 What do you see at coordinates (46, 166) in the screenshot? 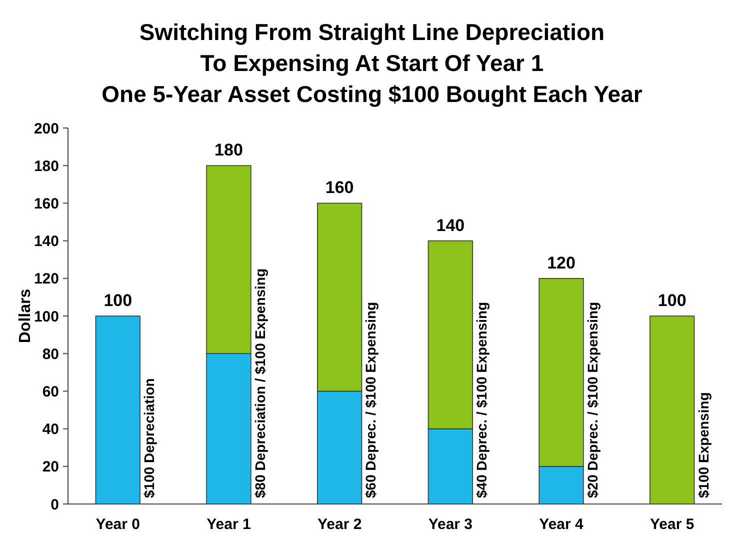
I see `y-tick-label: 180` at bounding box center [46, 166].